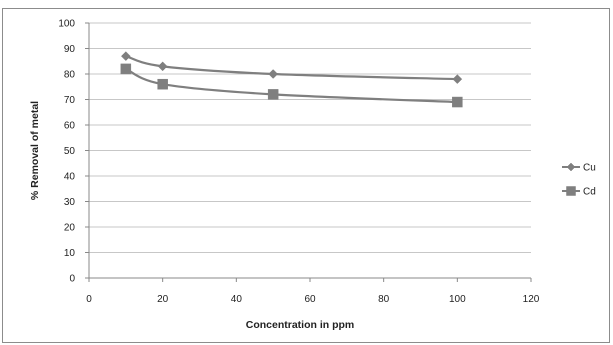 The height and width of the screenshot is (345, 613). Describe the element at coordinates (70, 126) in the screenshot. I see `y-tick-label: 60` at that location.